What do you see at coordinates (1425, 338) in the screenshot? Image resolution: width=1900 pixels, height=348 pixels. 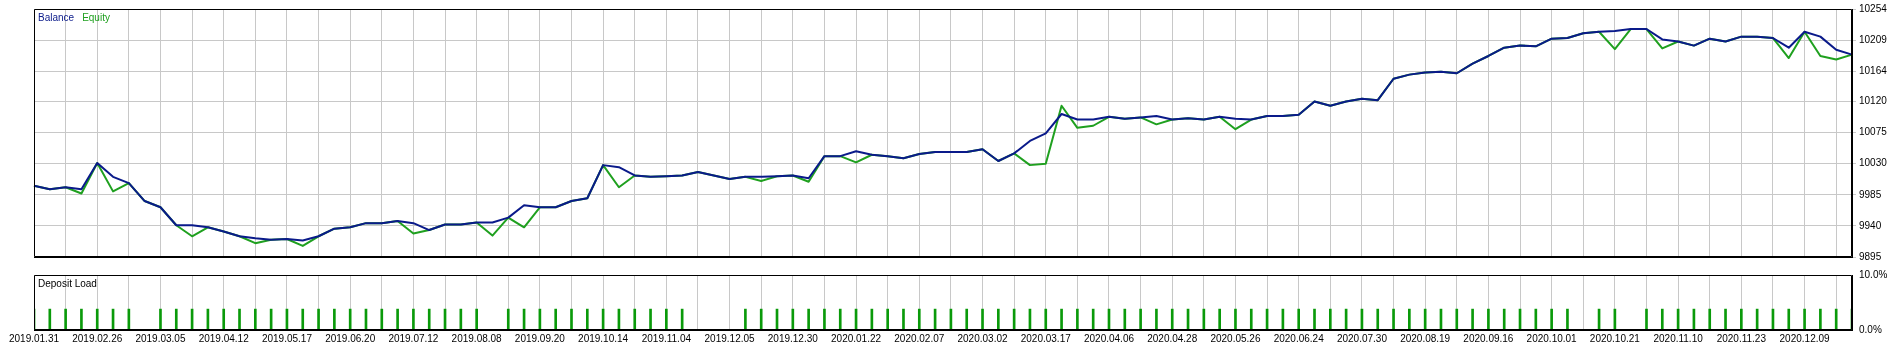 I see `x-tick-label: 2020.08.19` at bounding box center [1425, 338].